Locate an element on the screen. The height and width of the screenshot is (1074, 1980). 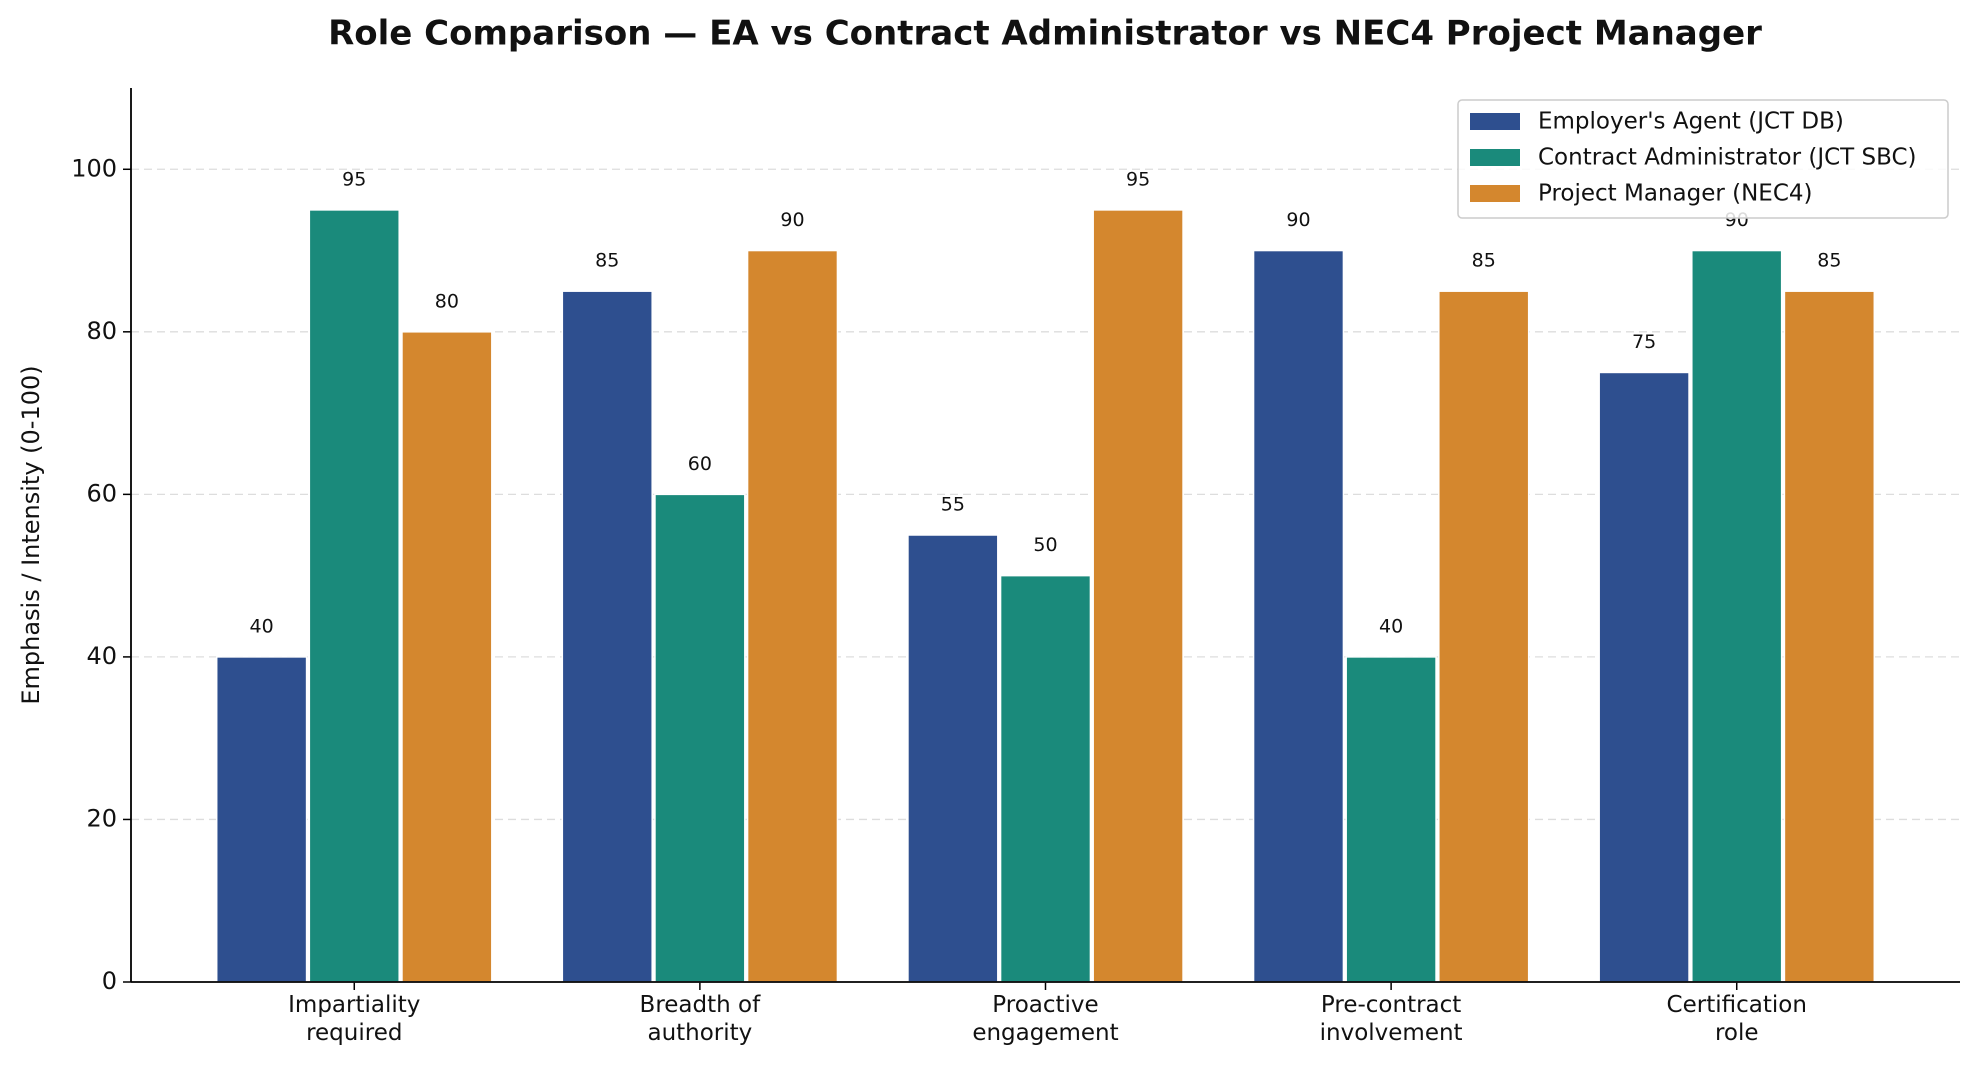
x-tick-label: Proactive engagement is located at coordinates (1045, 1019).